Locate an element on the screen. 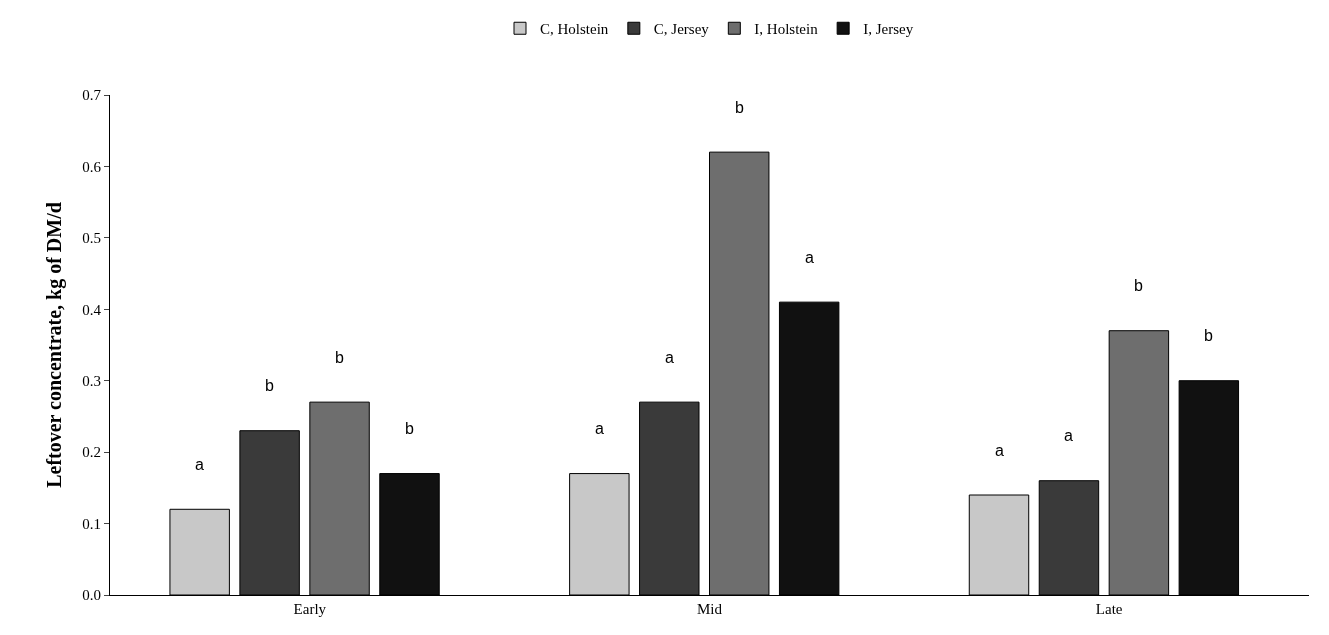 This screenshot has width=1329, height=635. y-tick-label: 0.7 is located at coordinates (92, 95).